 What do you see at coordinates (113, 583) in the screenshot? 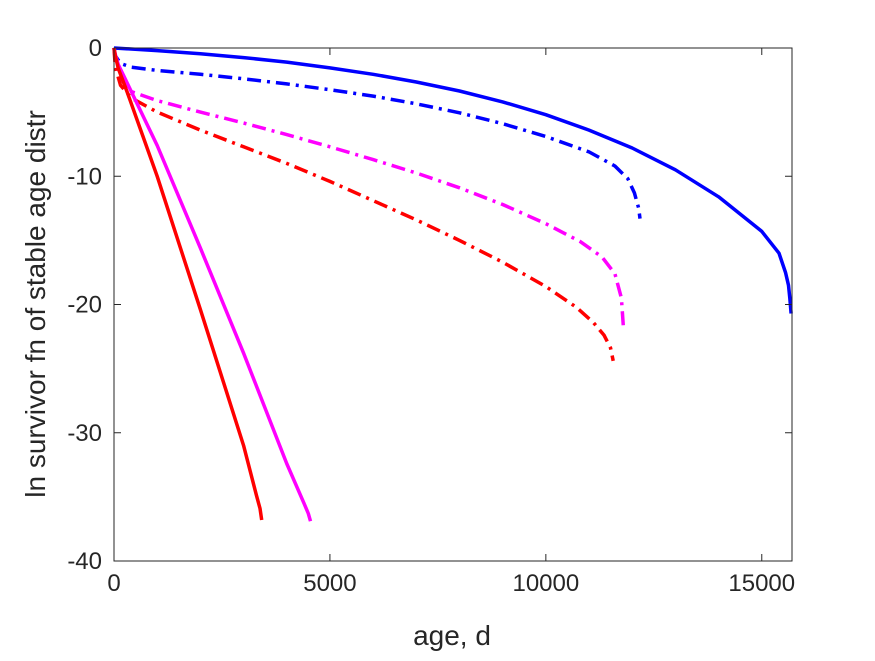
I see `x-tick-label: 0` at bounding box center [113, 583].